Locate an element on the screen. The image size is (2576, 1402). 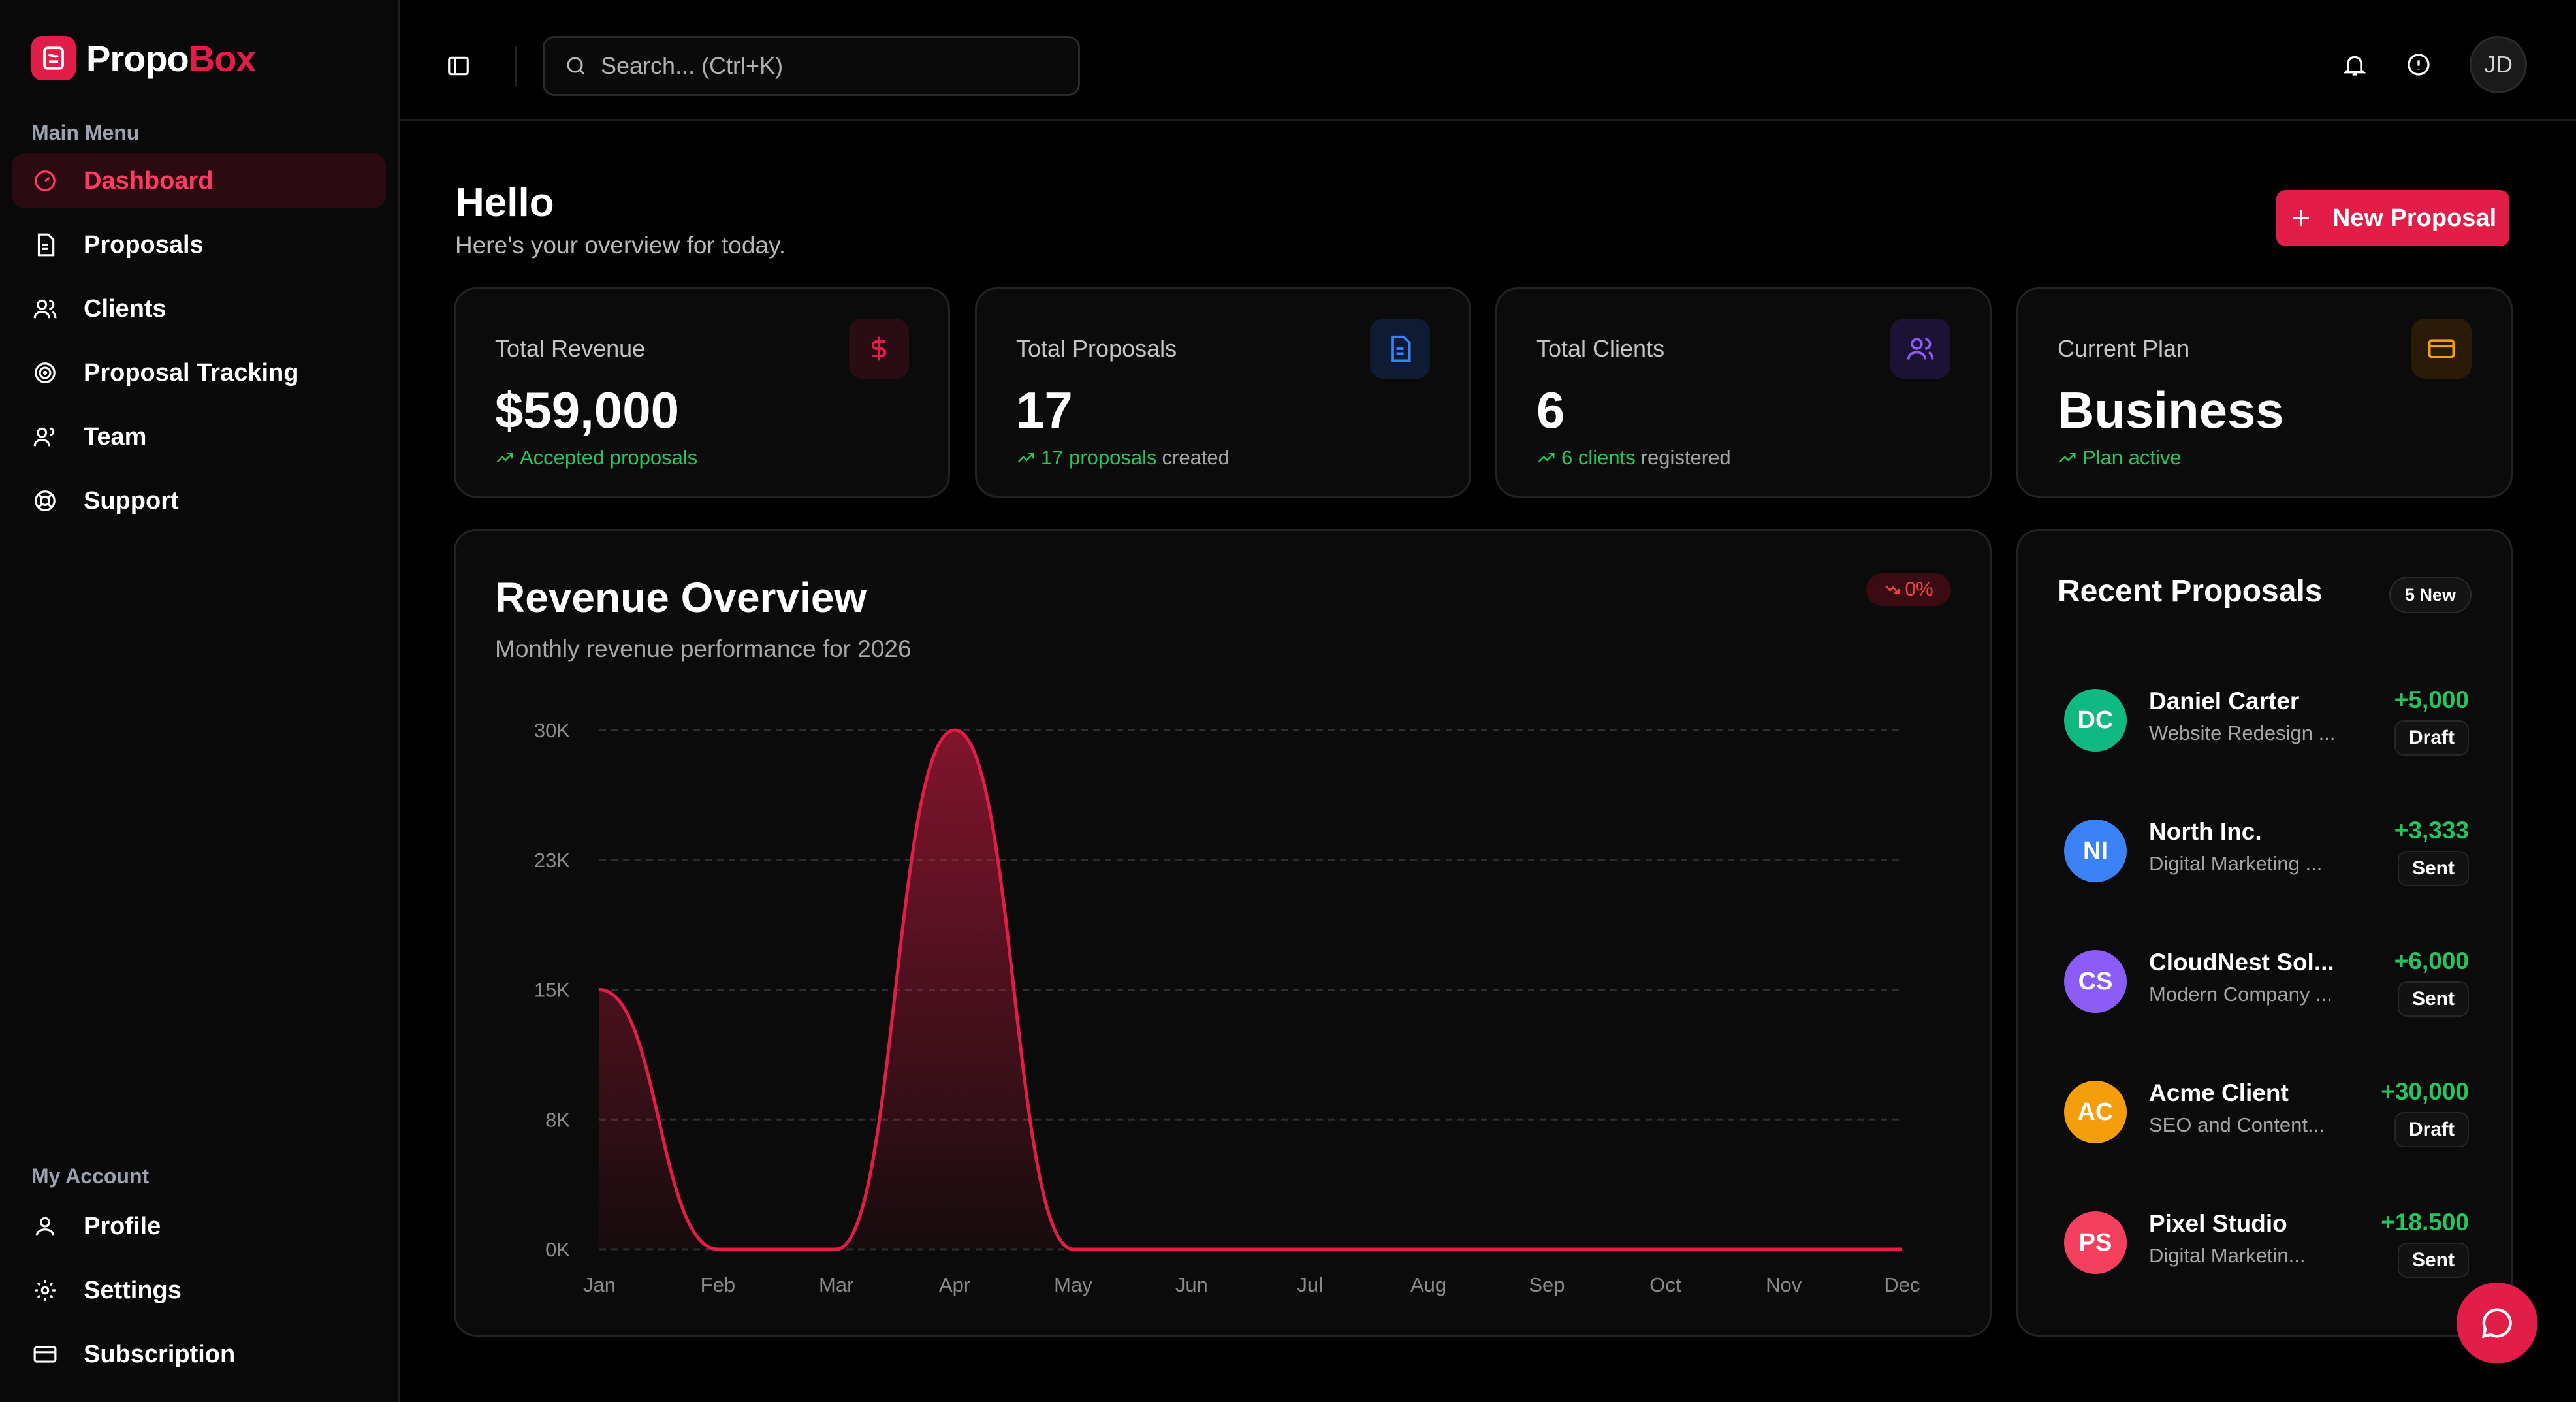
page-title: Hello is located at coordinates (505, 203).